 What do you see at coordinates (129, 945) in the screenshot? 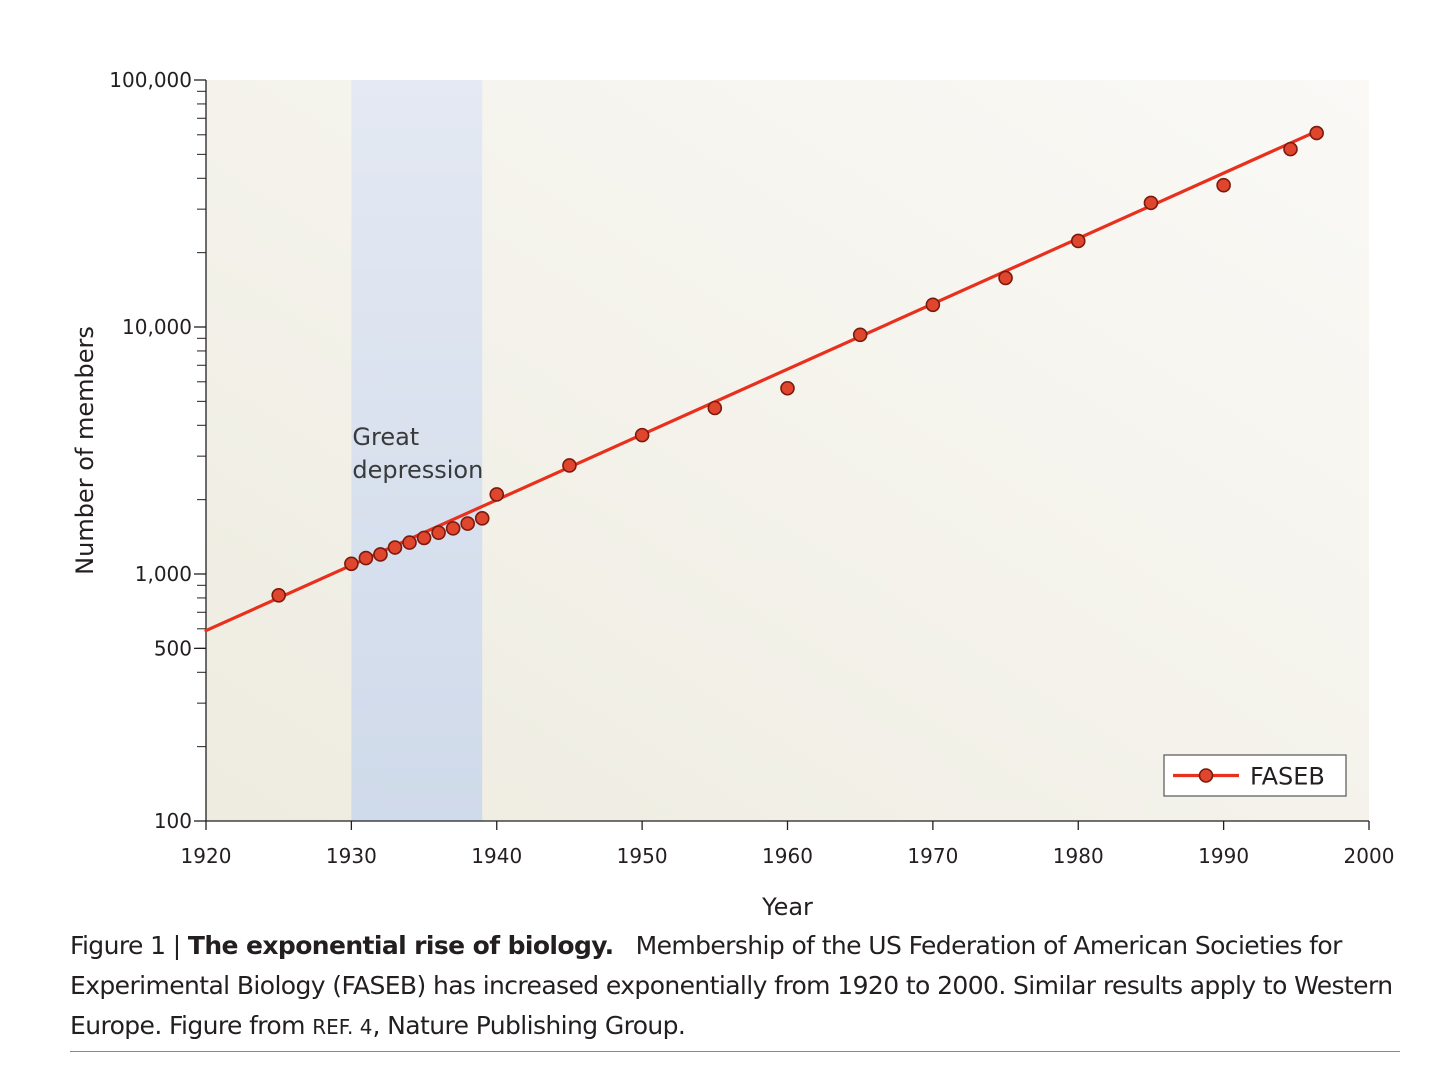
I see `caption-figure-label: Figure 1 |` at bounding box center [129, 945].